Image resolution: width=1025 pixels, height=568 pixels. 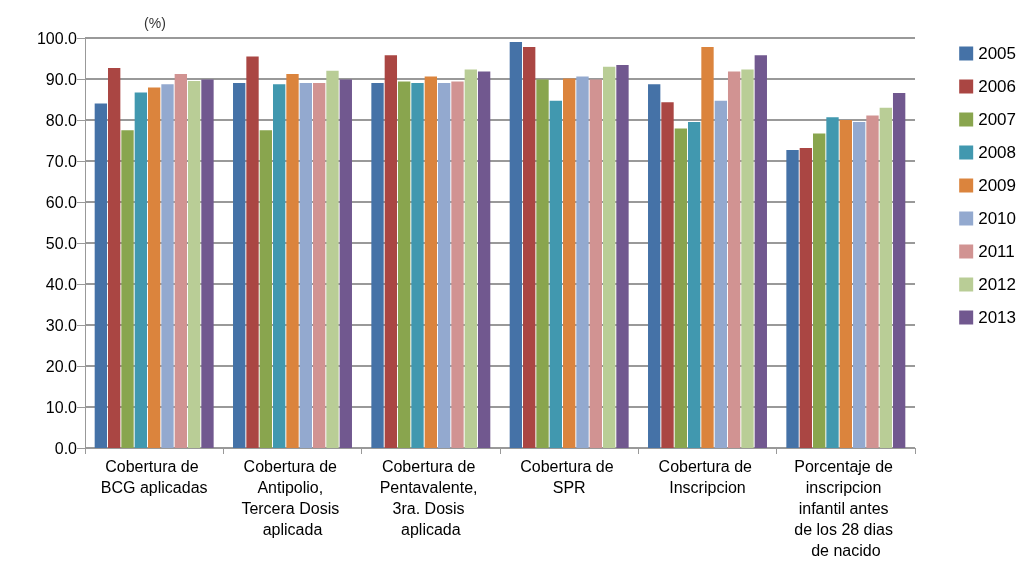 I want to click on y-tick-label: 70.0, so click(x=61, y=161).